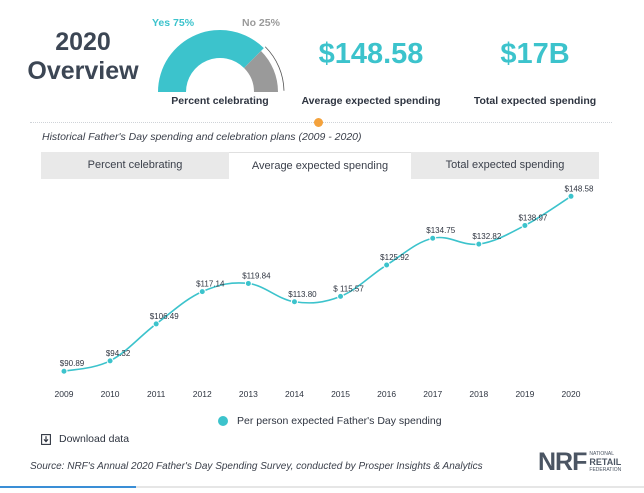 This screenshot has height=493, width=644. Describe the element at coordinates (318, 122) in the screenshot. I see `divider-dot` at that location.